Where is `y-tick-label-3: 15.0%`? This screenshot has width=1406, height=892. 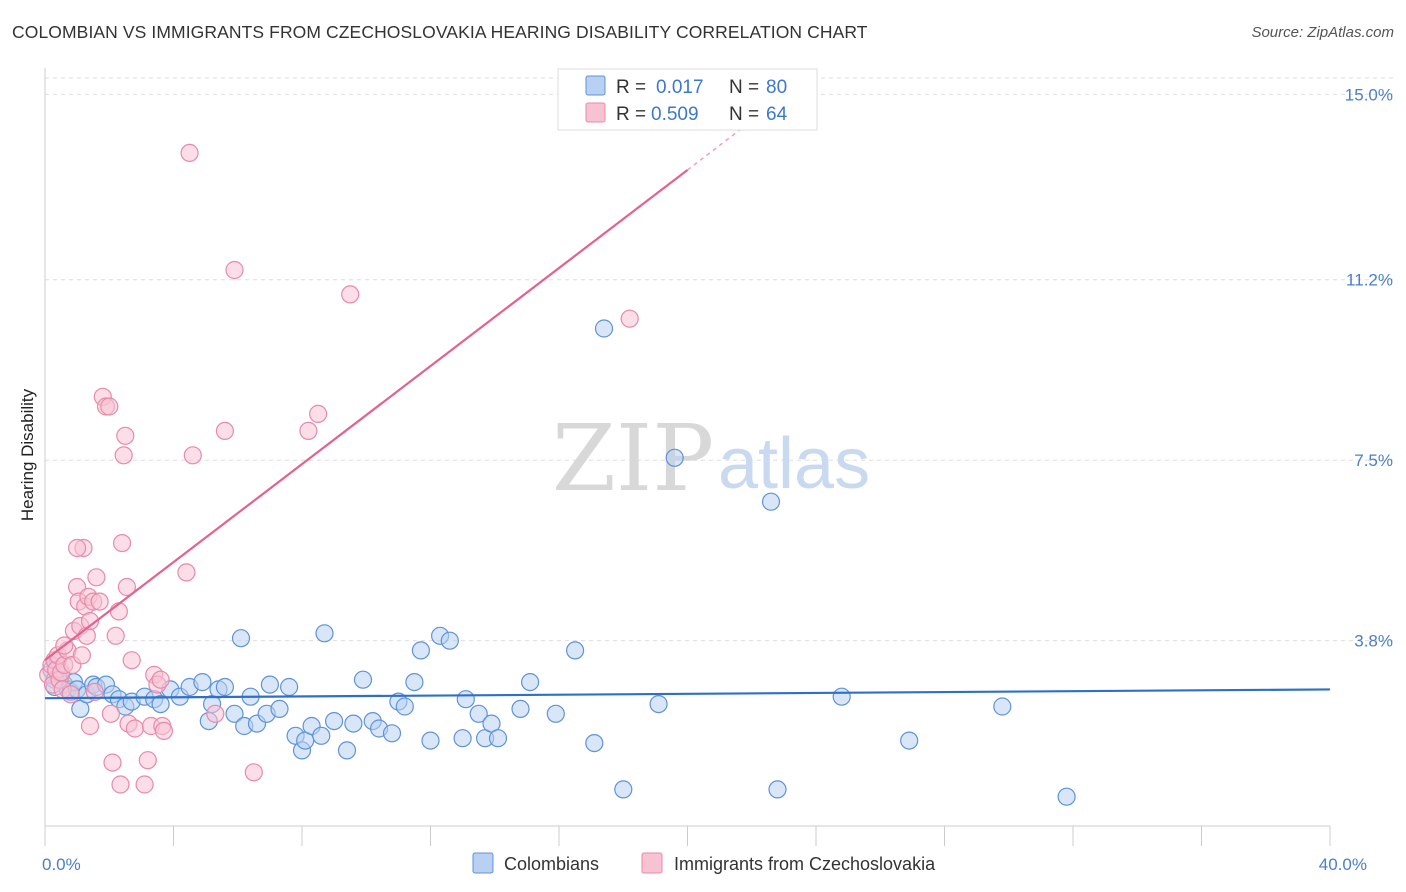
y-tick-label-3: 15.0% is located at coordinates (1369, 94).